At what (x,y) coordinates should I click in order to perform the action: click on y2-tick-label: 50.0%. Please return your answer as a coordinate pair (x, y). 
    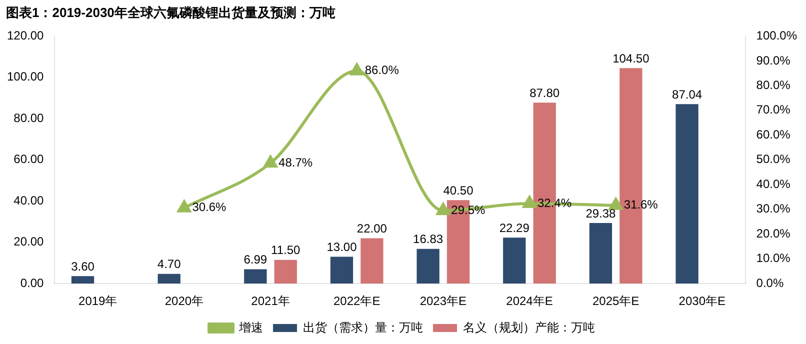
    Looking at the image, I should click on (773, 159).